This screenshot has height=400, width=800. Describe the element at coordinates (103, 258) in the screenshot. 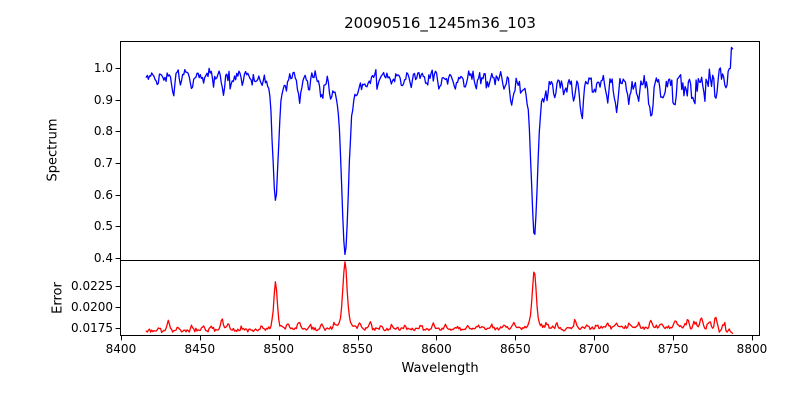

I see `y-tick-label-spectrum: 0.4` at that location.